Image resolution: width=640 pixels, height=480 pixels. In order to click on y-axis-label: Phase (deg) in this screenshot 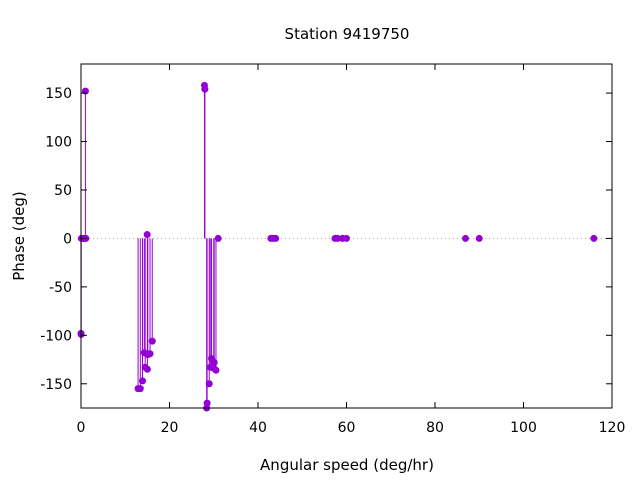, I will do `click(19, 236)`.